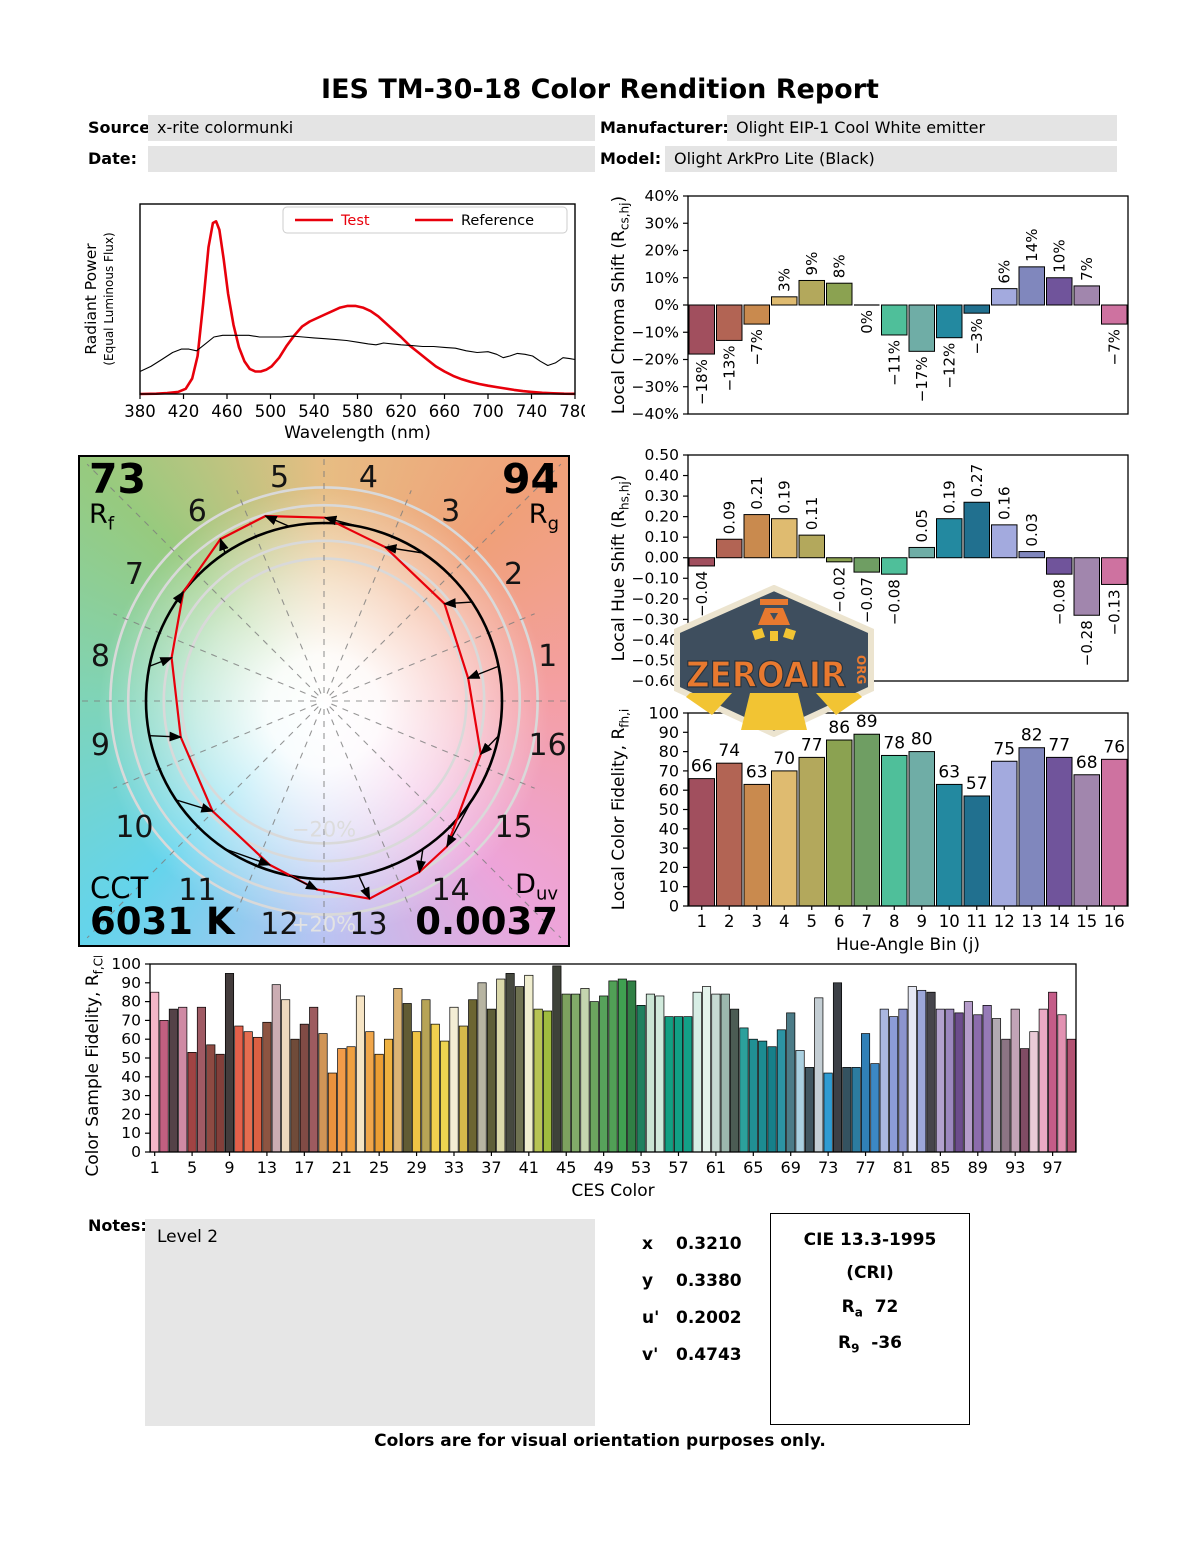 The image size is (1200, 1550). Describe the element at coordinates (1059, 921) in the screenshot. I see `svg-text: 14` at that location.